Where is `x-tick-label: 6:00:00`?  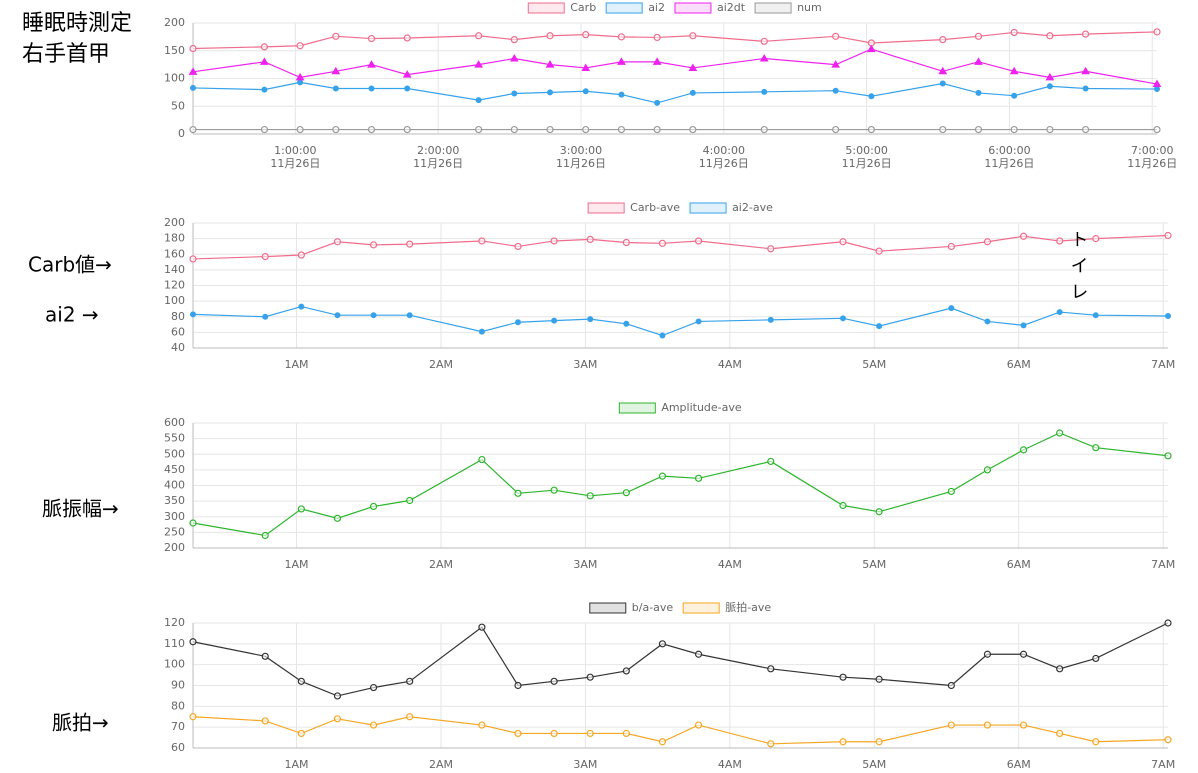 x-tick-label: 6:00:00 is located at coordinates (1009, 150).